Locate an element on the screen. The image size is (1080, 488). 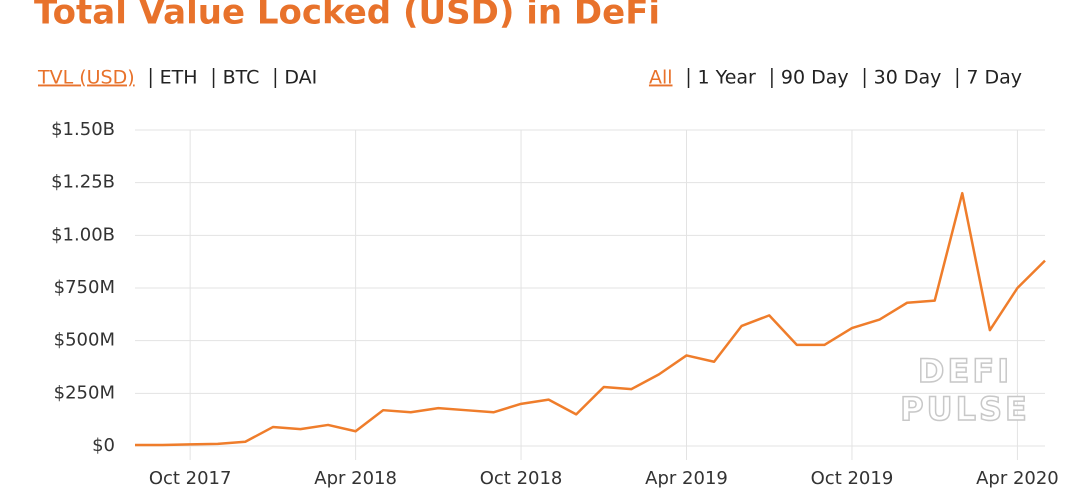
tab: 90 Day is located at coordinates (815, 78).